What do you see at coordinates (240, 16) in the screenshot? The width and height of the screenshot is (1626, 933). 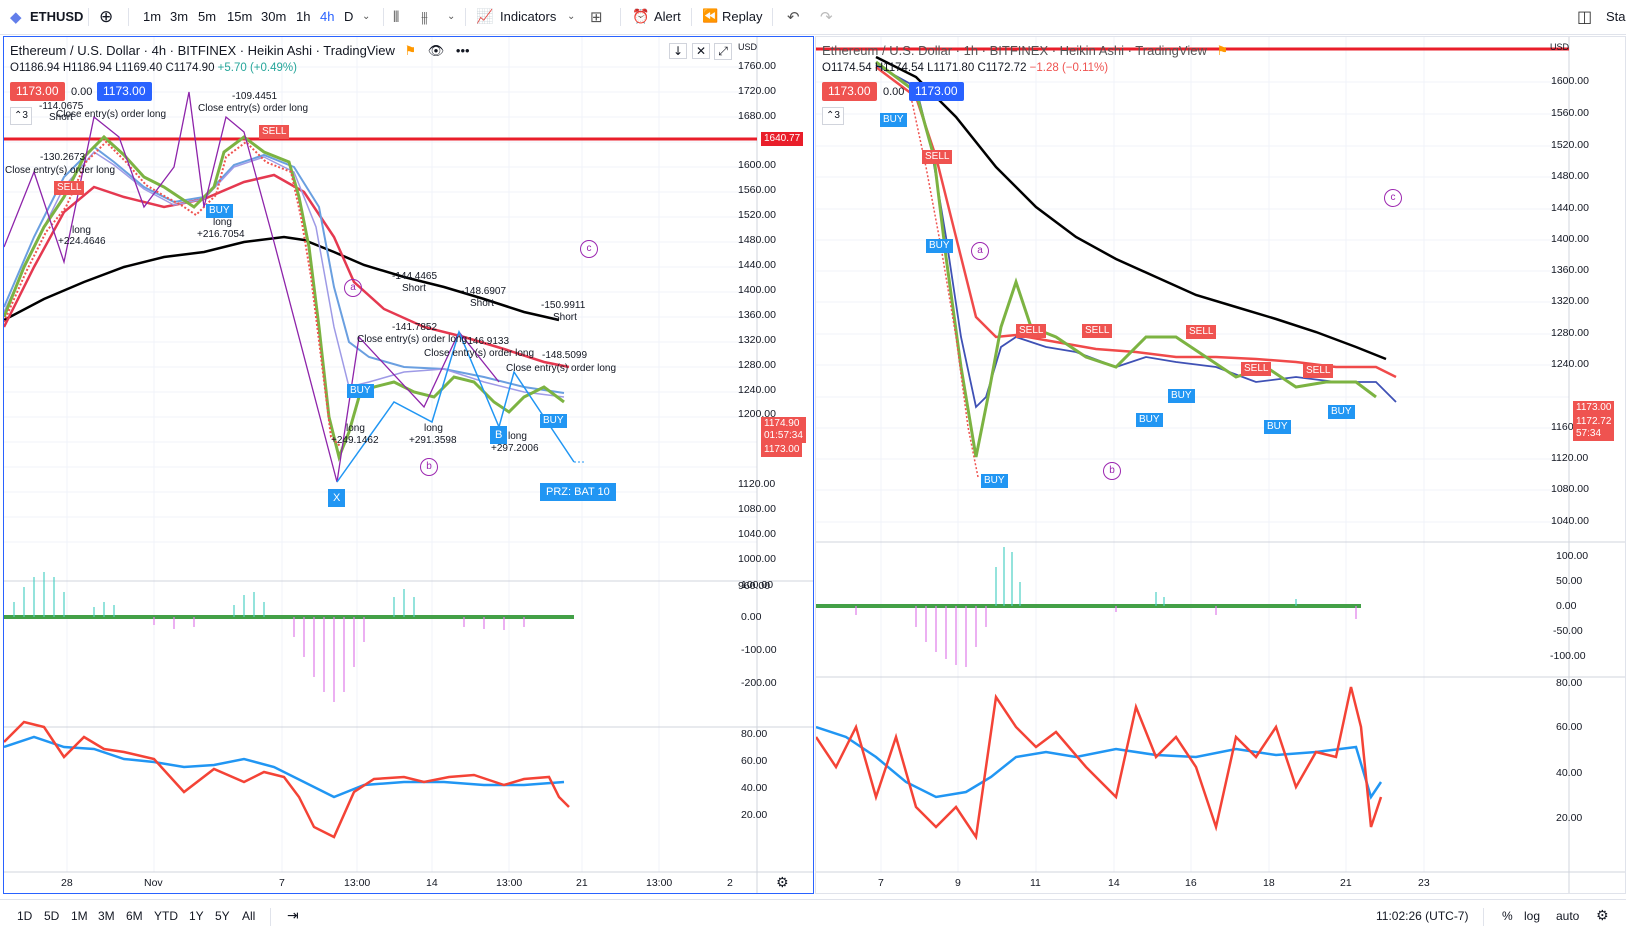 I see `timeframe-15m: 15m` at bounding box center [240, 16].